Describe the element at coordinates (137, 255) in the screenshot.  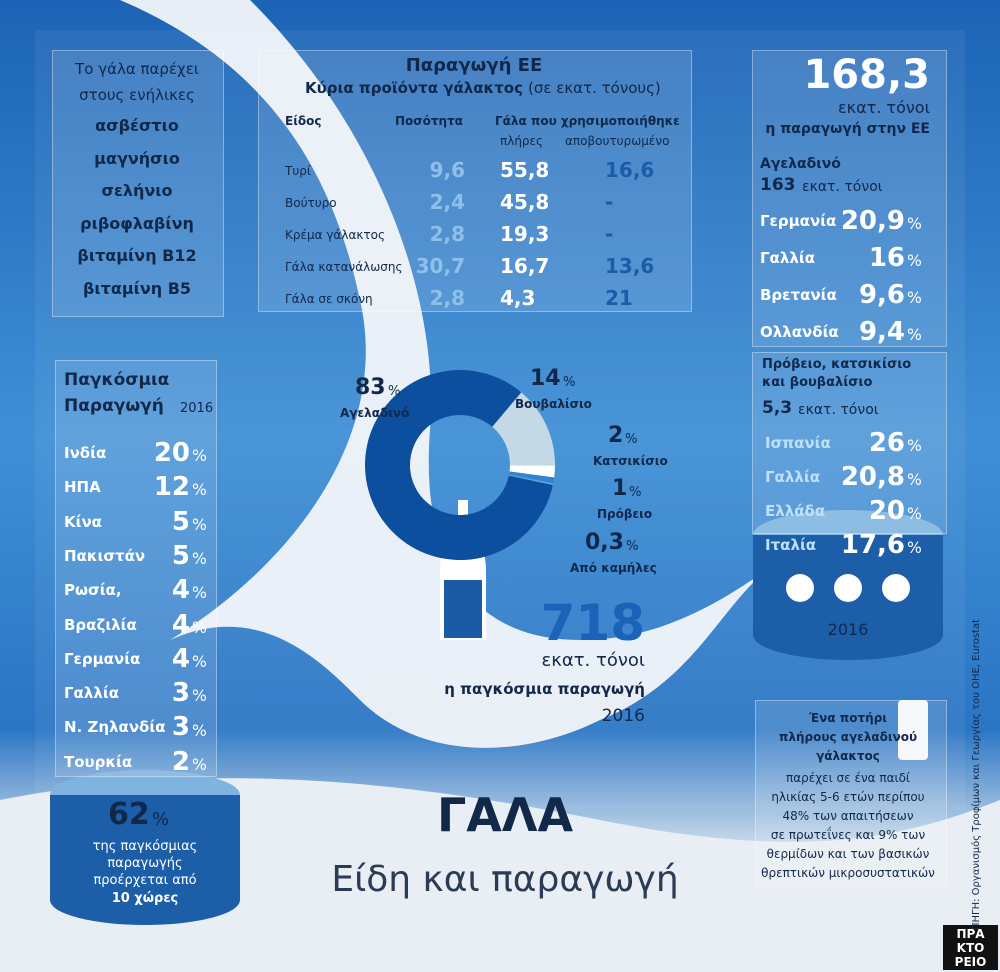
I see `nutrient: βιταμίνη B12` at that location.